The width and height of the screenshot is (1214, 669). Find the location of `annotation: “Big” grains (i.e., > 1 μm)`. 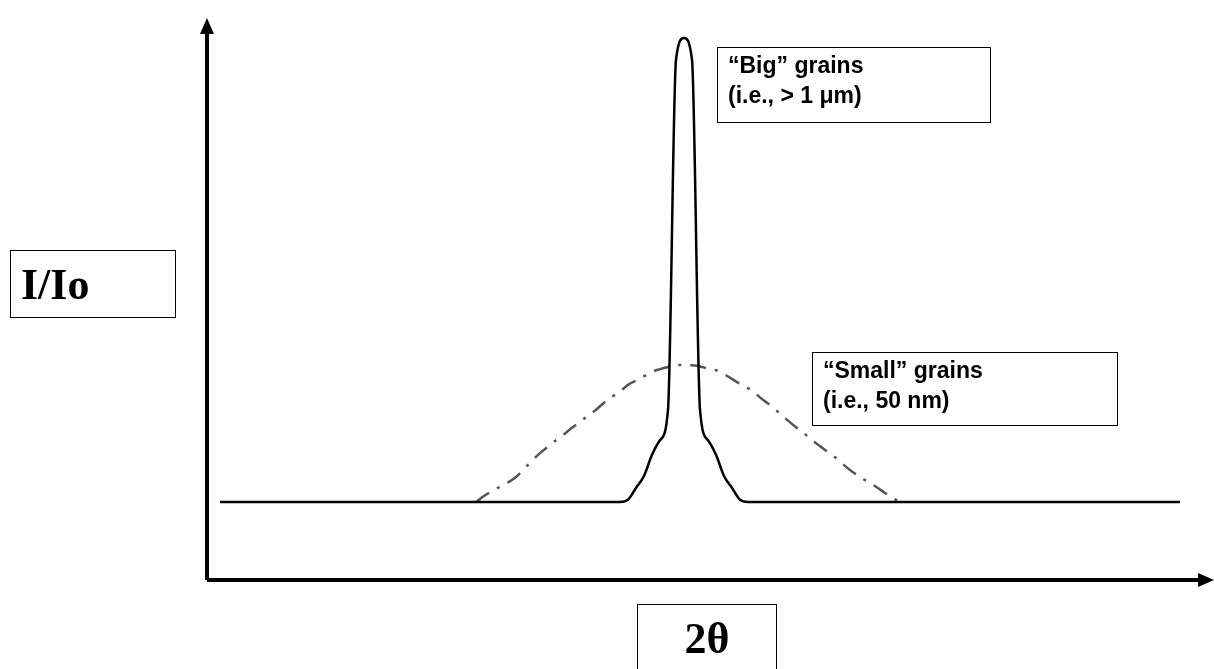

annotation: “Big” grains (i.e., > 1 μm) is located at coordinates (854, 85).